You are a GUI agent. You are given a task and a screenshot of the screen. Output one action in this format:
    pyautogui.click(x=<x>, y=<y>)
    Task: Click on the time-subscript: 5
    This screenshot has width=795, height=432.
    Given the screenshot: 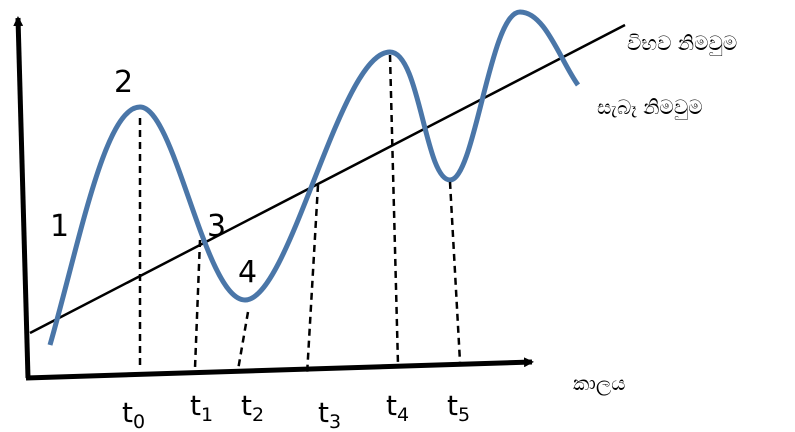 What is the action you would take?
    pyautogui.click(x=464, y=415)
    